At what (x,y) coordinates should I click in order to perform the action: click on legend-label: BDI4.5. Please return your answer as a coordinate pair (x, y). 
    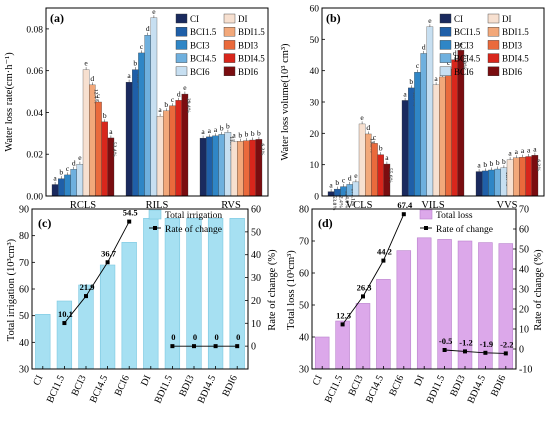
    Looking at the image, I should click on (251, 59).